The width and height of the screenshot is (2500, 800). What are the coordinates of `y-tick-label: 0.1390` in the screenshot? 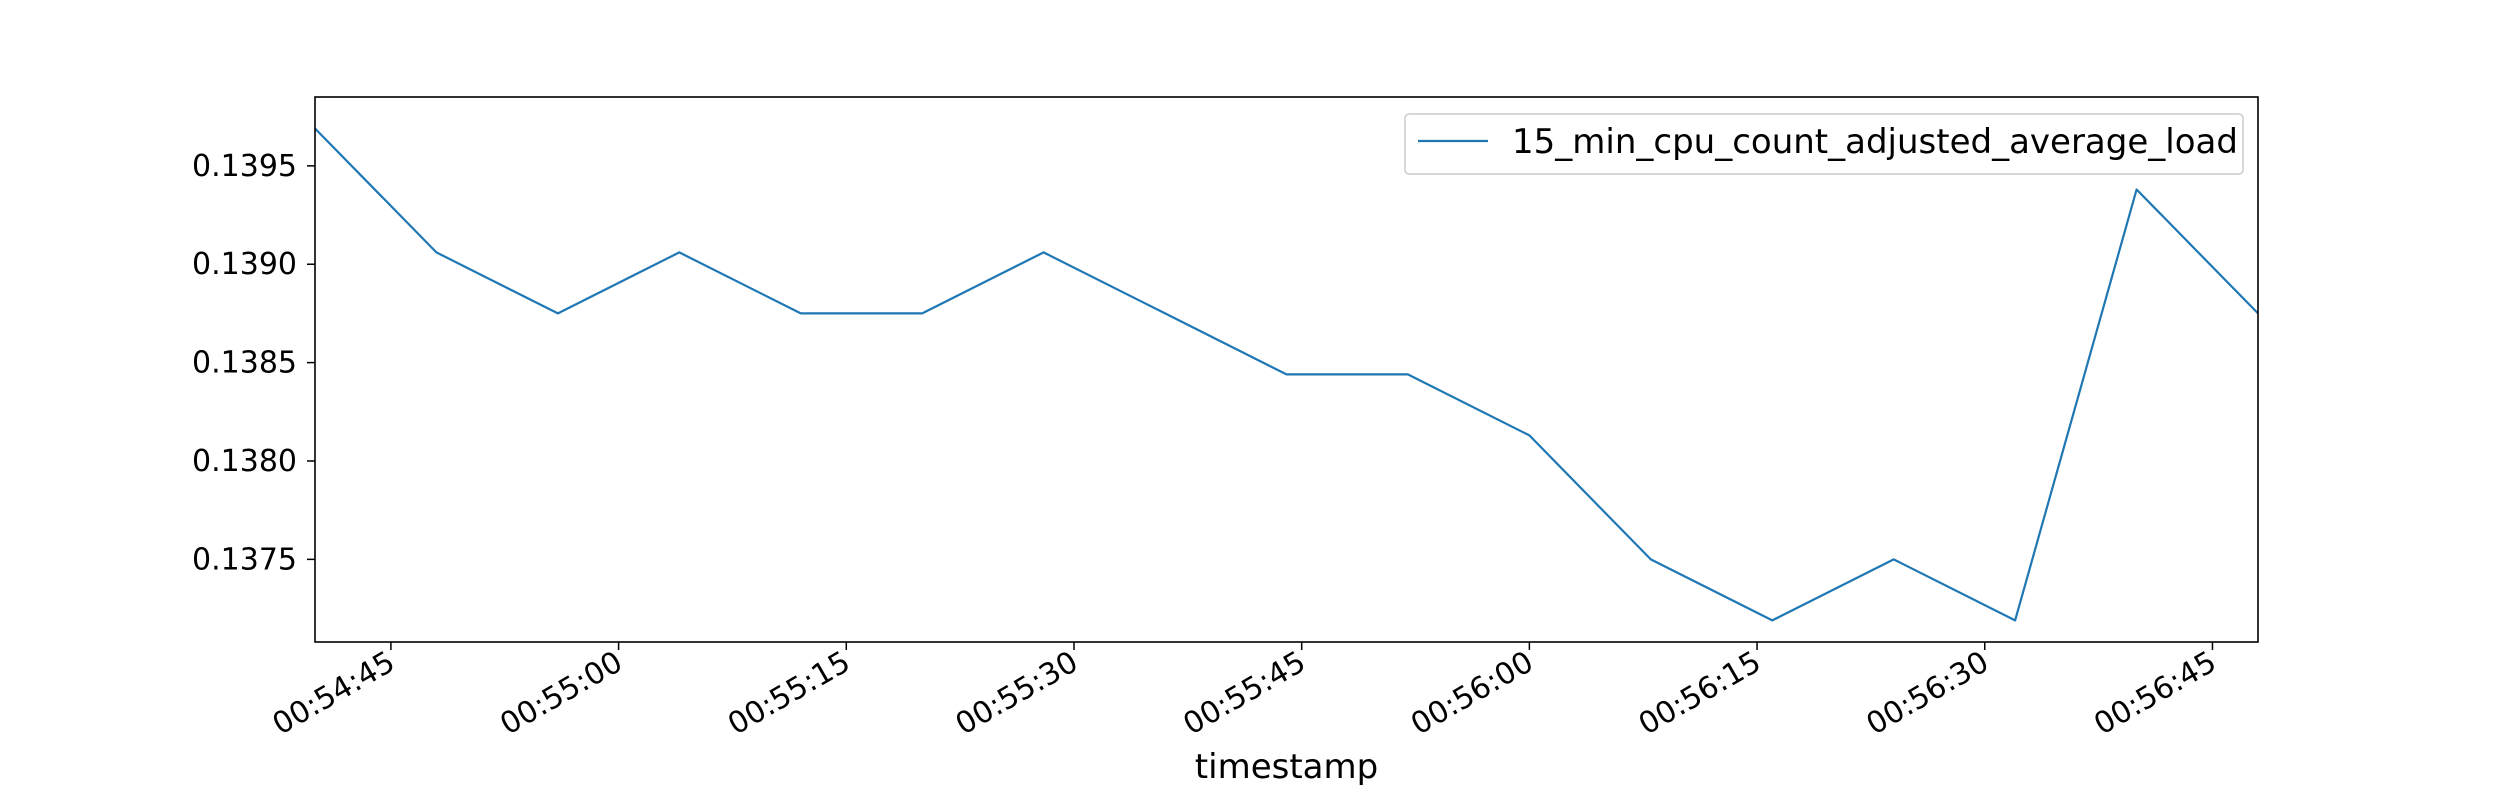 It's located at (244, 264).